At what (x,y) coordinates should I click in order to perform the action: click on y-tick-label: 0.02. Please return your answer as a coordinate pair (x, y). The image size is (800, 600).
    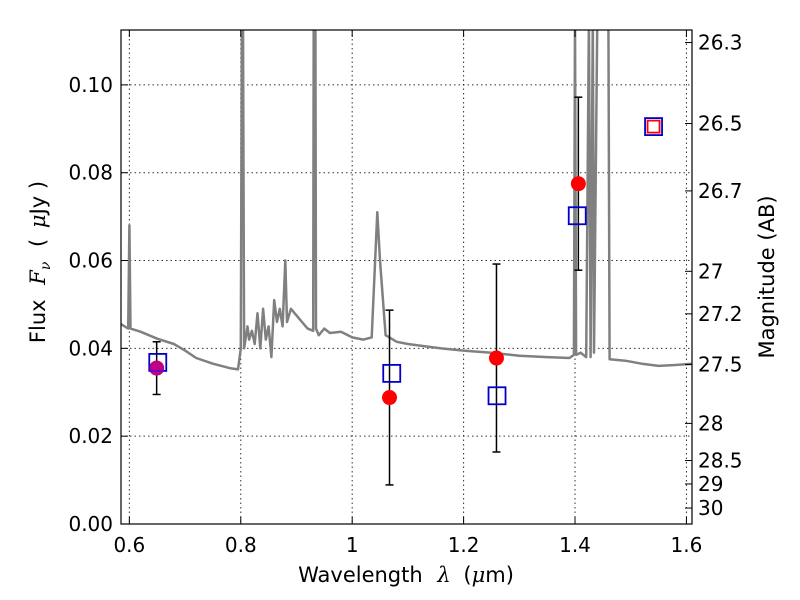
    Looking at the image, I should click on (90, 436).